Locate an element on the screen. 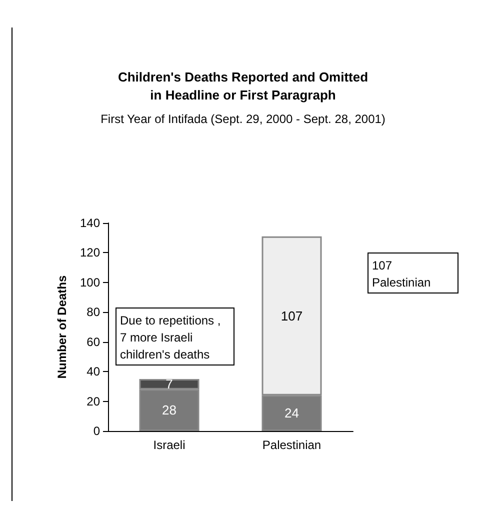 Image resolution: width=486 pixels, height=509 pixels. chart-subtitle: First Year of Intifada (Sept. 29, 2000 - Sept. 28, 2001) is located at coordinates (243, 119).